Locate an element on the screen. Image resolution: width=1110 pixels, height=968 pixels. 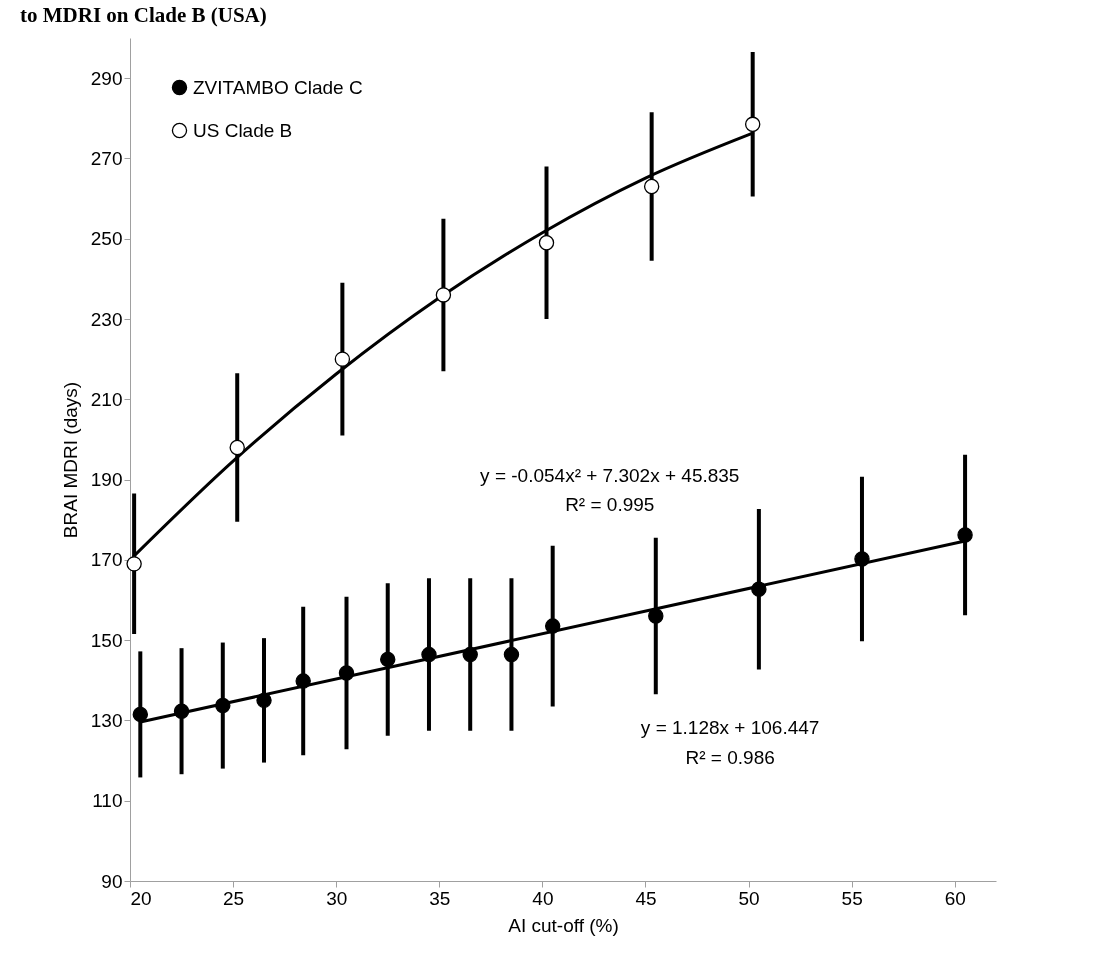
y-tick-label: 130 is located at coordinates (106, 720).